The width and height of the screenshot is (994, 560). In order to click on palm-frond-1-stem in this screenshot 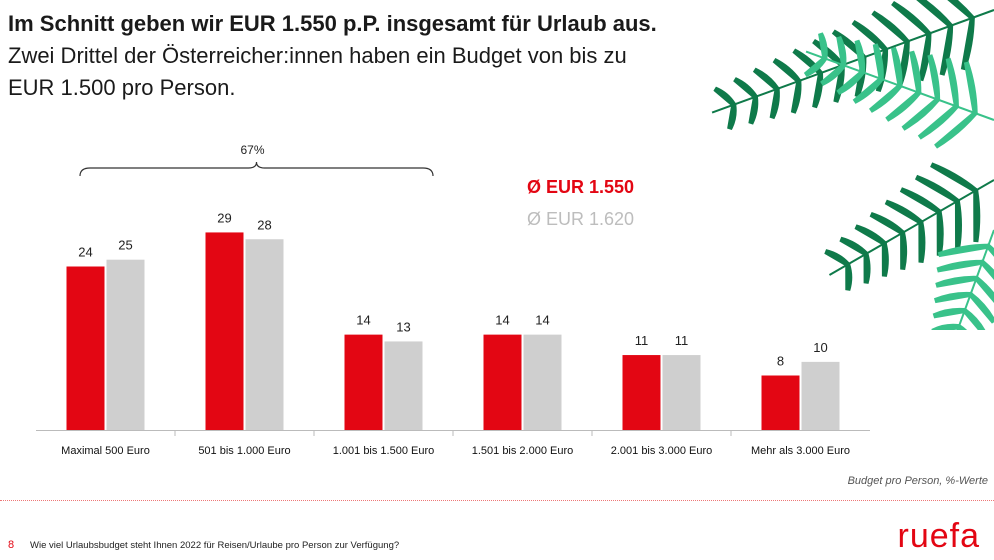, I will do `click(852, 61)`.